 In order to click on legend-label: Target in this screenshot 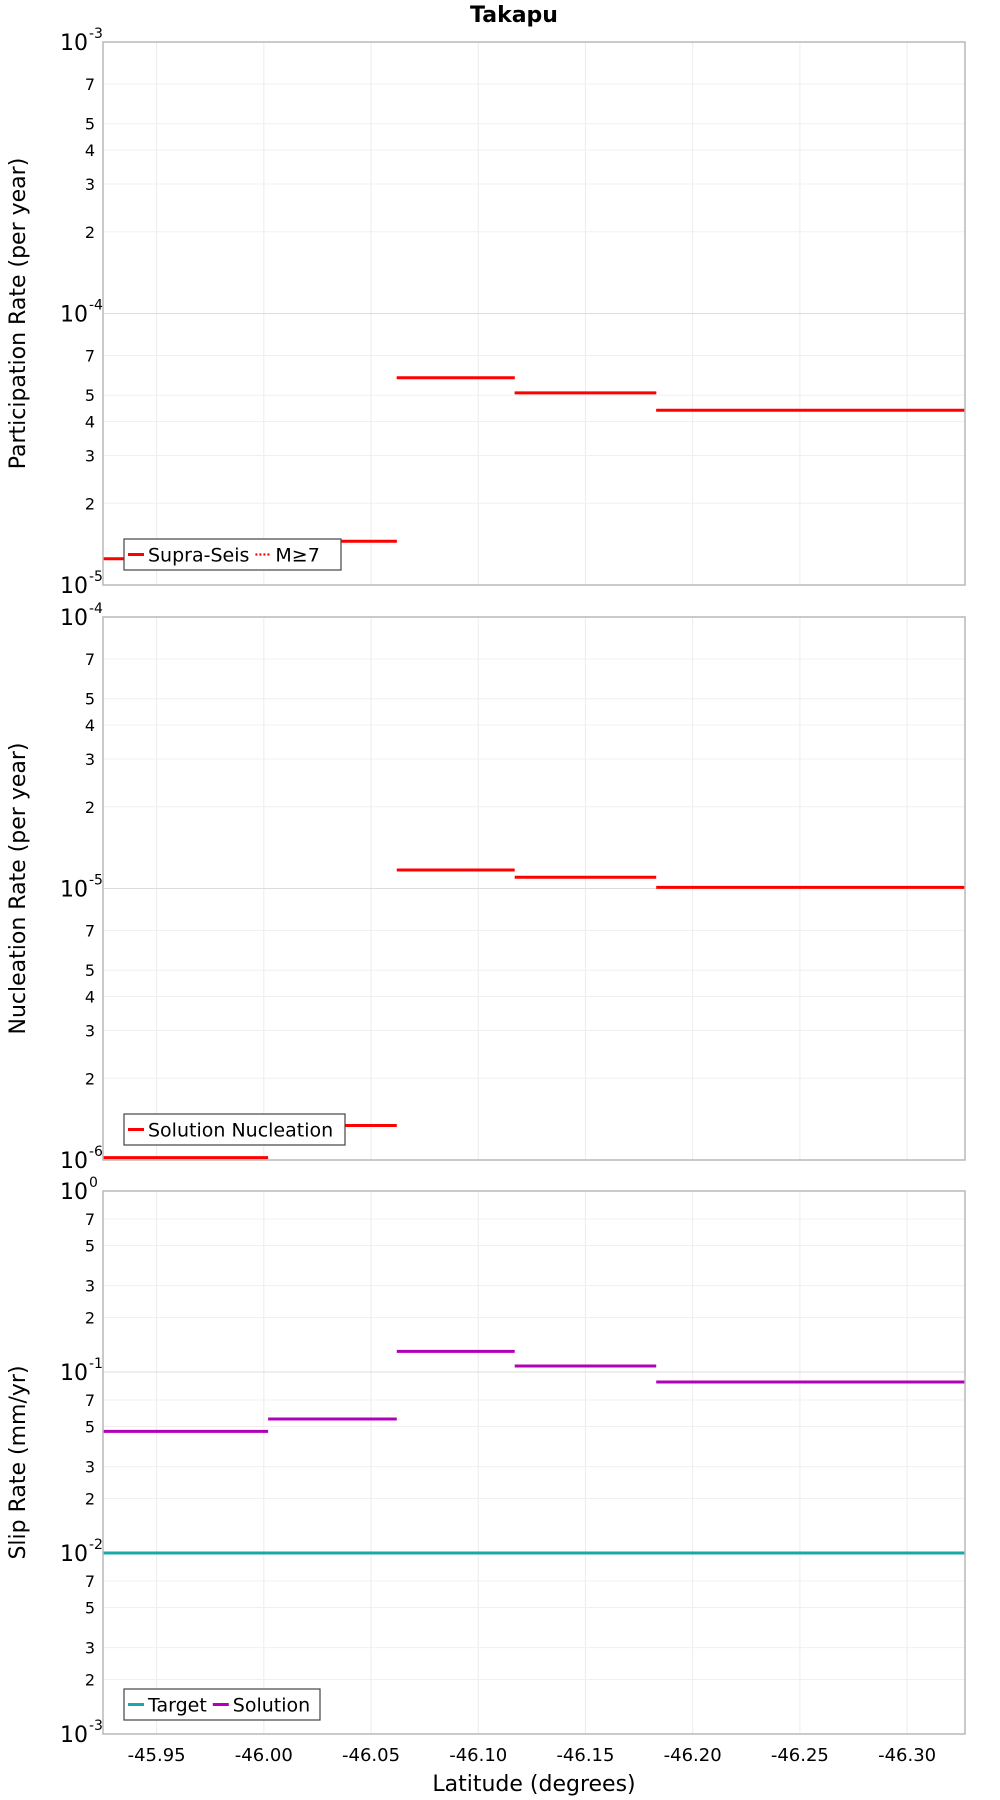, I will do `click(177, 1706)`.